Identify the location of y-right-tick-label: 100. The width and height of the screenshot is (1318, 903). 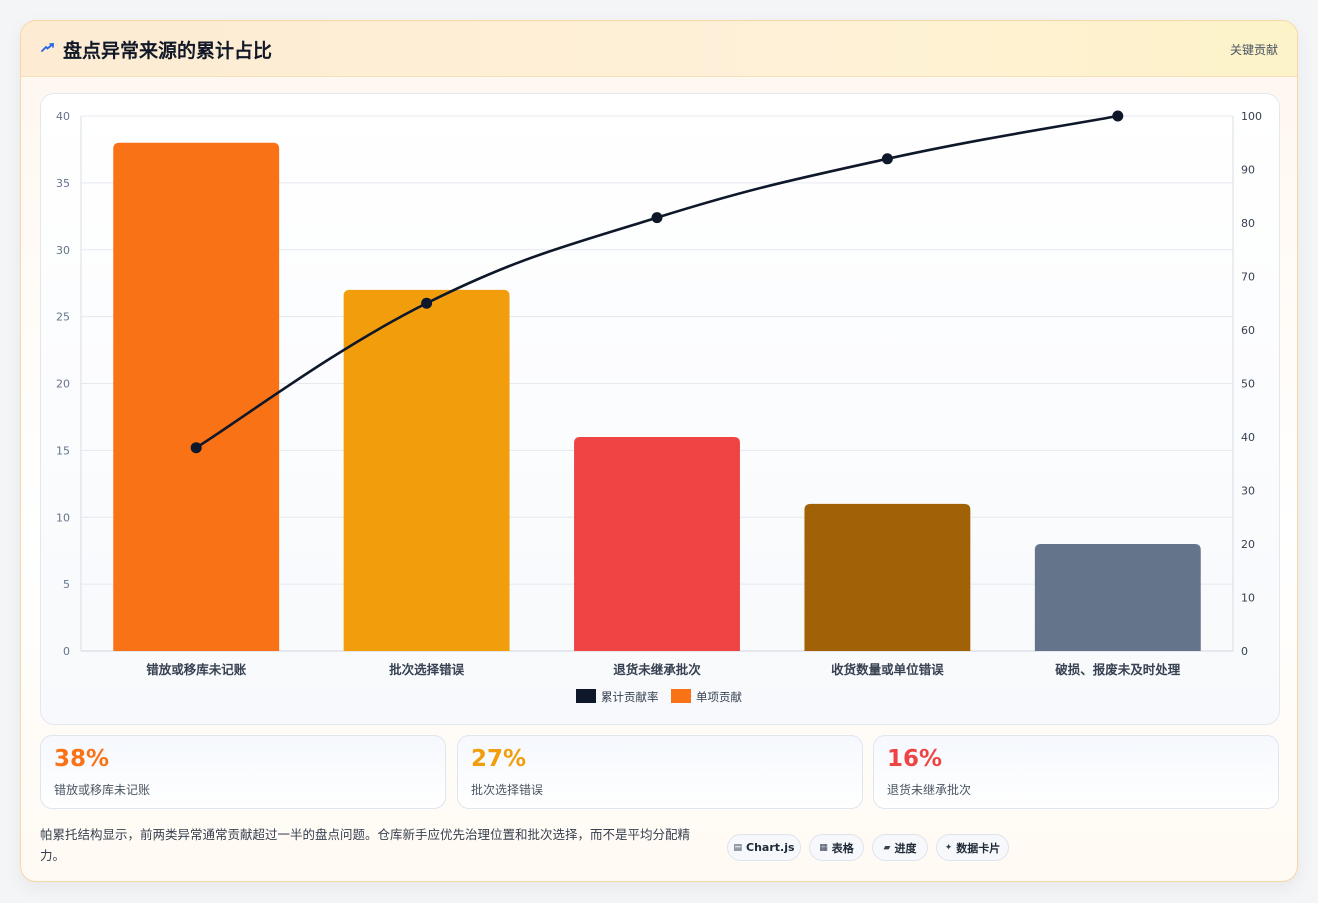
(1251, 116).